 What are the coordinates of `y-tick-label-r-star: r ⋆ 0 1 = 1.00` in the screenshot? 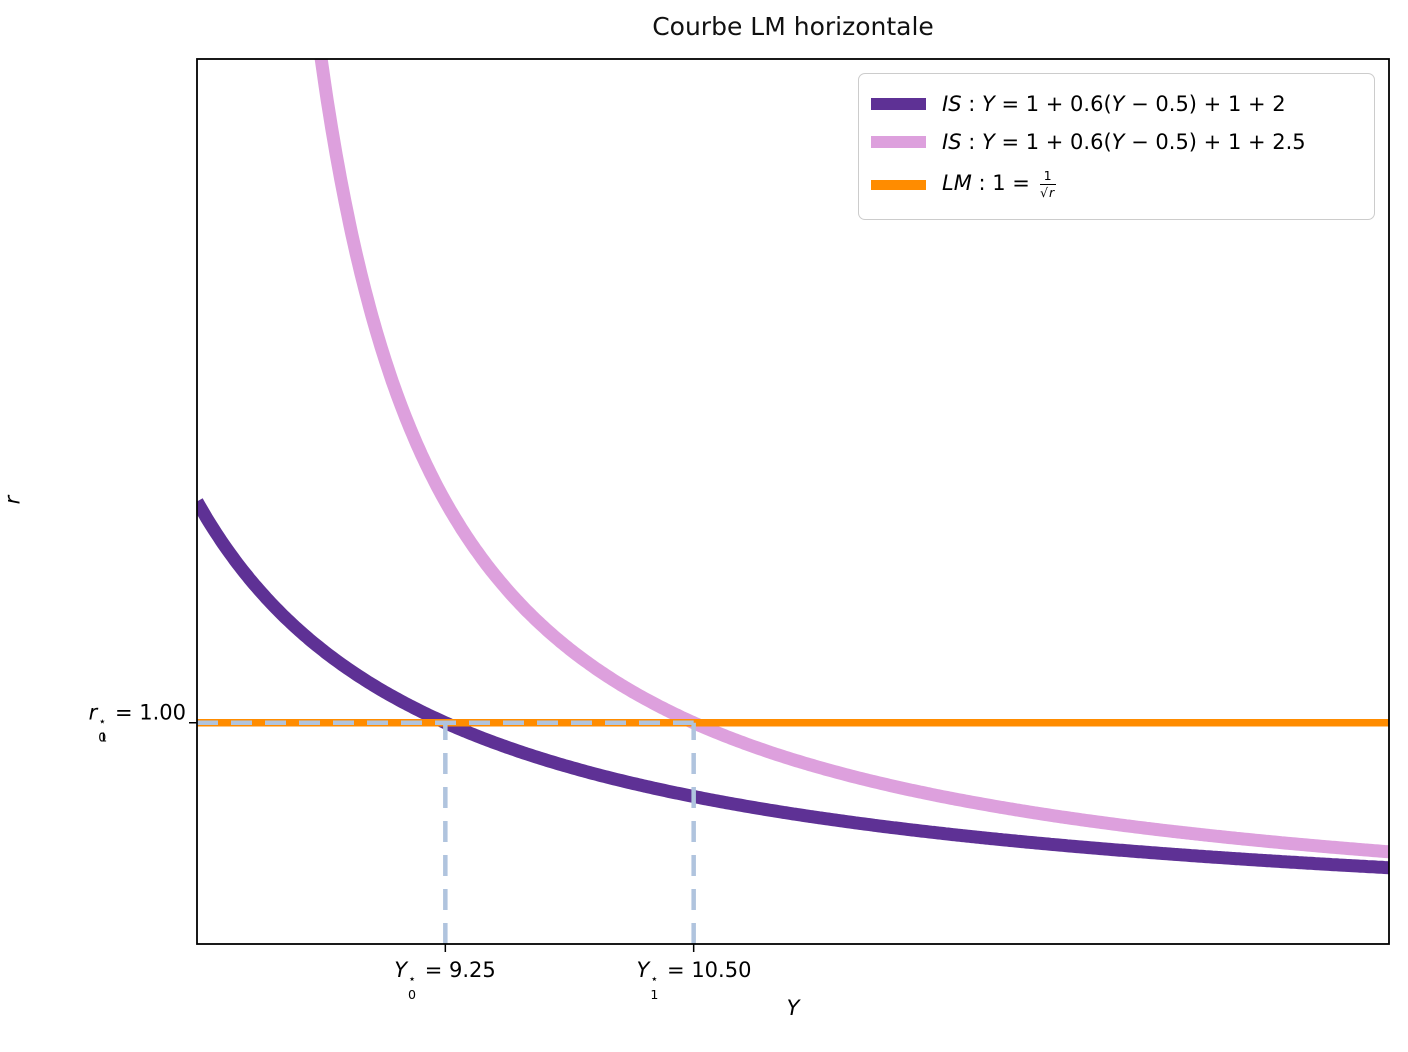 It's located at (137, 721).